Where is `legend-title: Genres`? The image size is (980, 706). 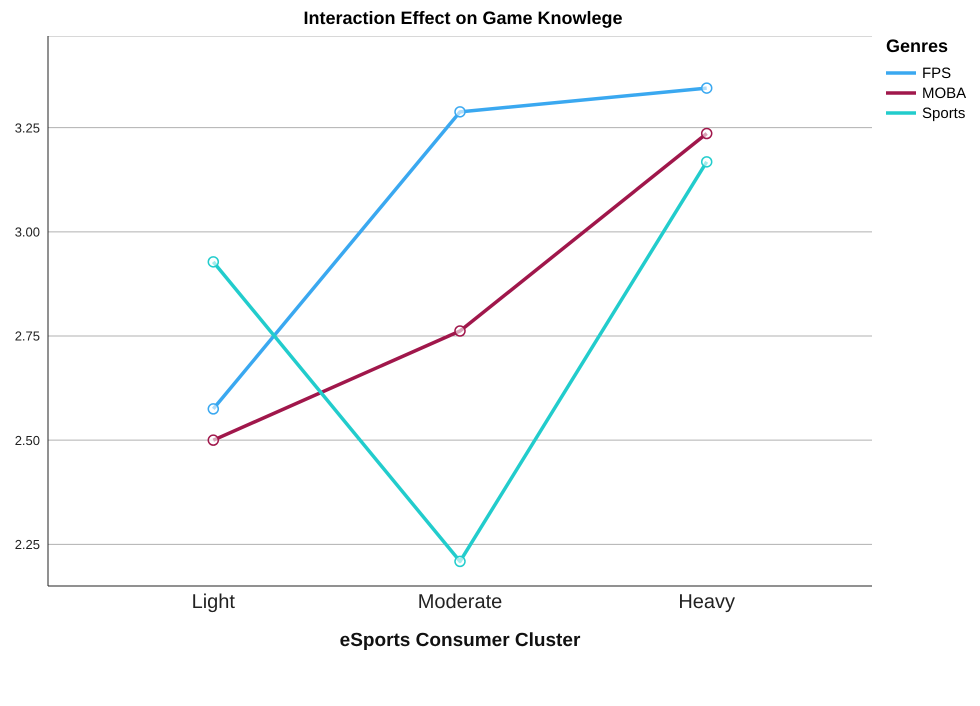
legend-title: Genres is located at coordinates (918, 46).